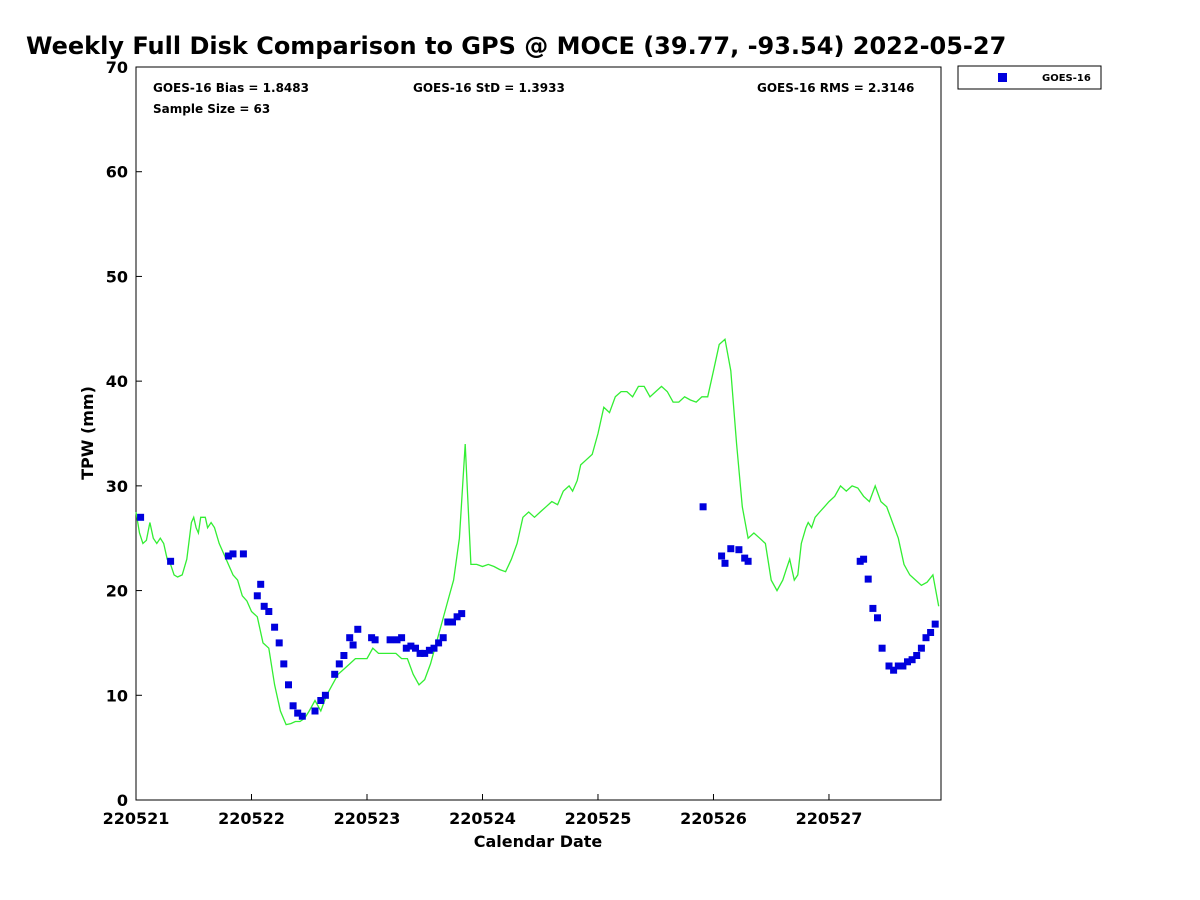 The width and height of the screenshot is (1200, 900). I want to click on y-axis-ticks: 0 10 20 30 40 50 60 70, so click(124, 434).